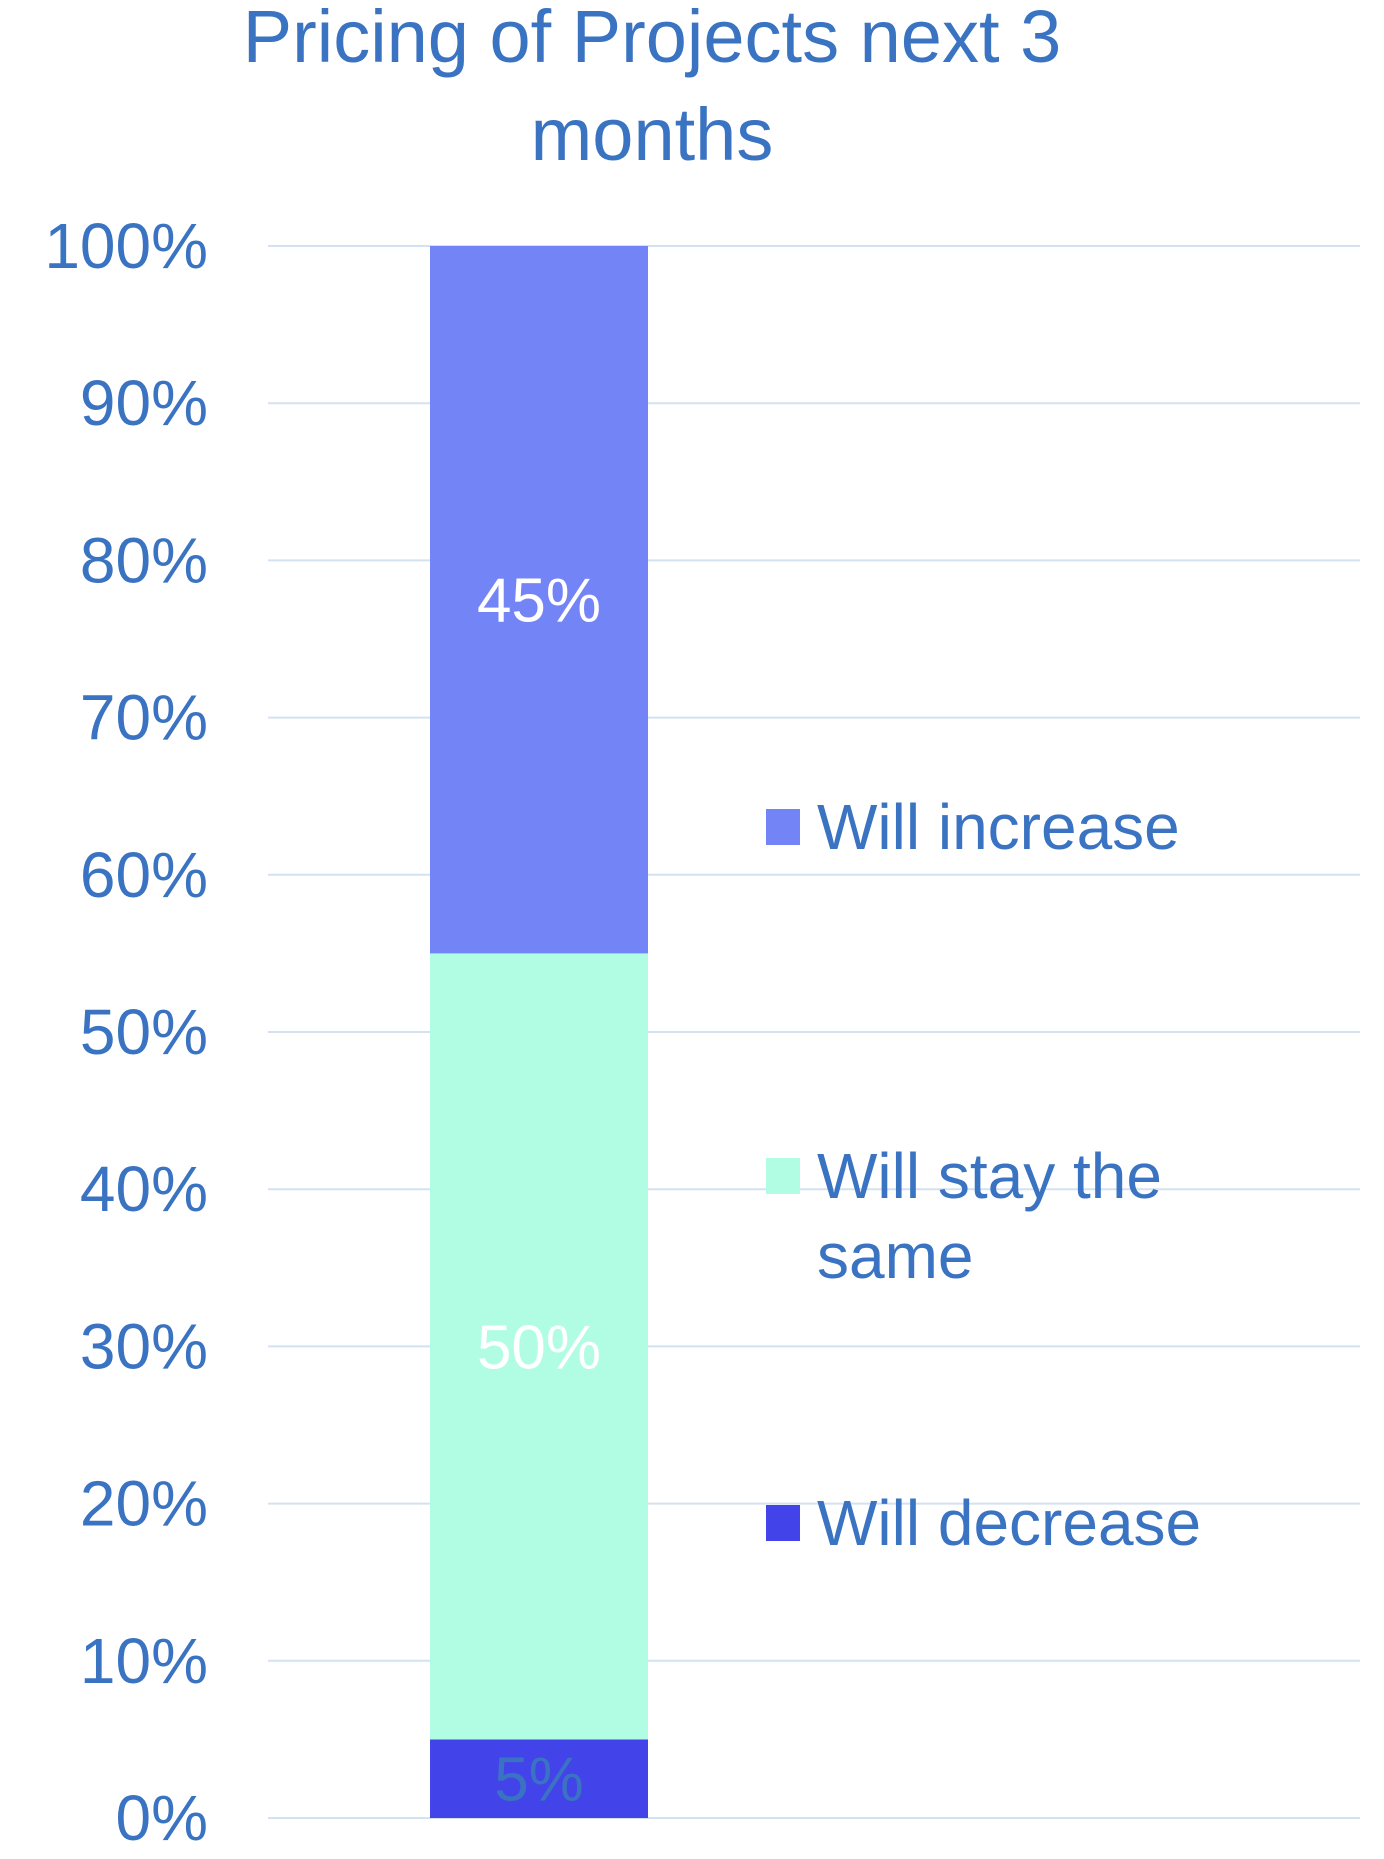  I want to click on y-tick-label: 80%, so click(144, 560).